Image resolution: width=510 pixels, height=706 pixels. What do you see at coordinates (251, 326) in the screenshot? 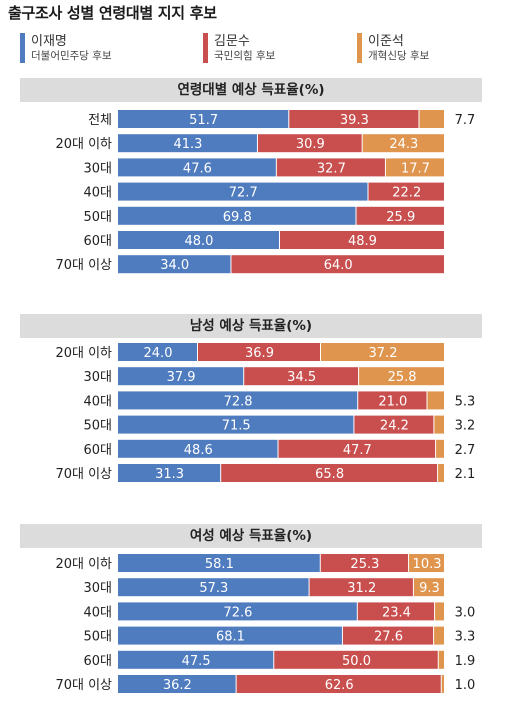
I see `panel-title-male: 남성 예상 득표율(%)` at bounding box center [251, 326].